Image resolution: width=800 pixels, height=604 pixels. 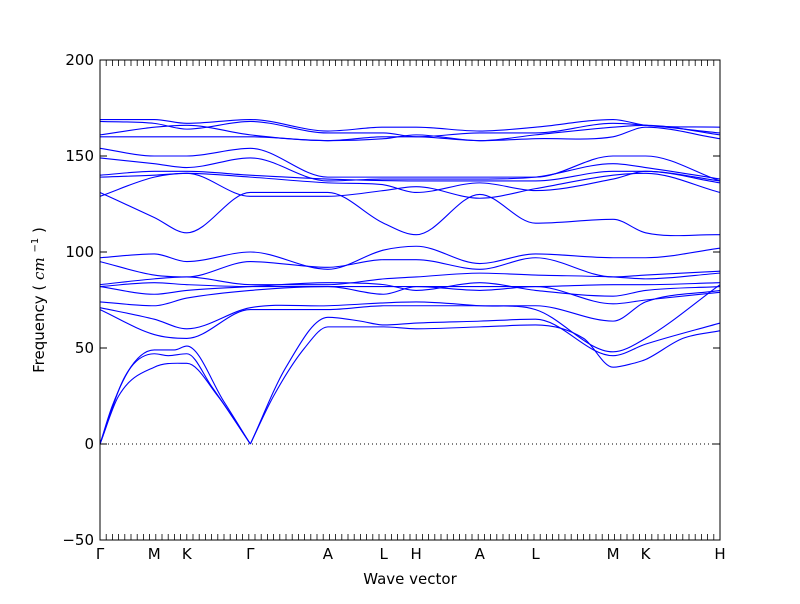 I want to click on y-axis-title: Frequency ( cm −1 ), so click(x=36, y=300).